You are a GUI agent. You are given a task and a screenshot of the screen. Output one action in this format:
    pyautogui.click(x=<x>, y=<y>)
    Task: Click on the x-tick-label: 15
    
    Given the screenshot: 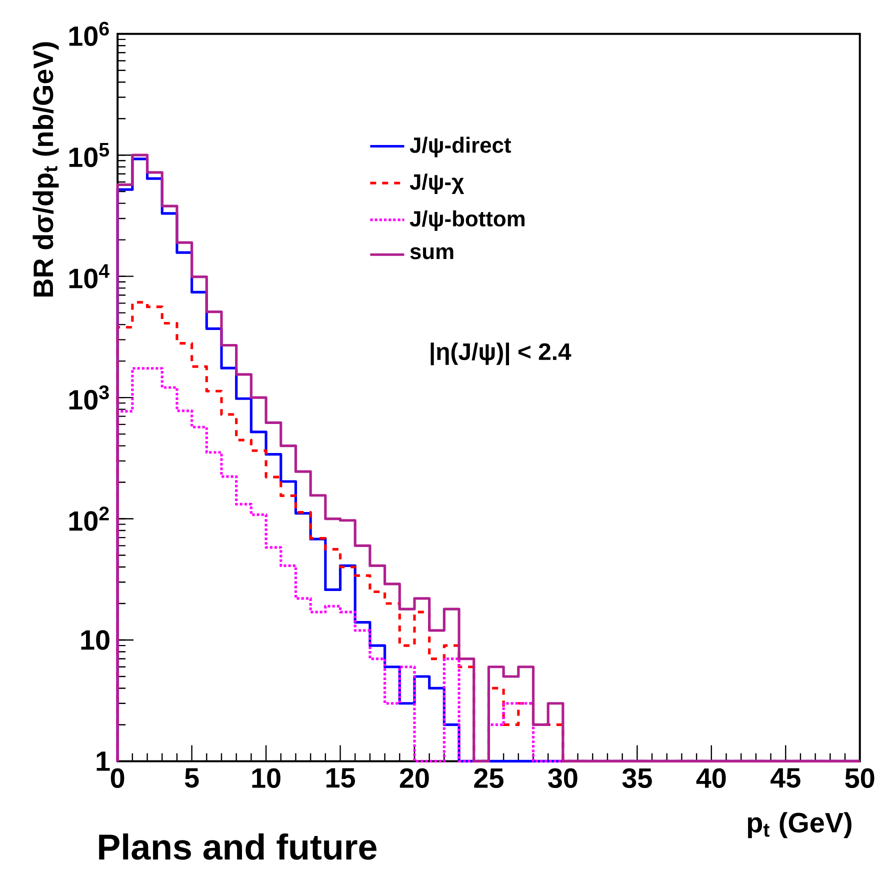 What is the action you would take?
    pyautogui.click(x=341, y=778)
    